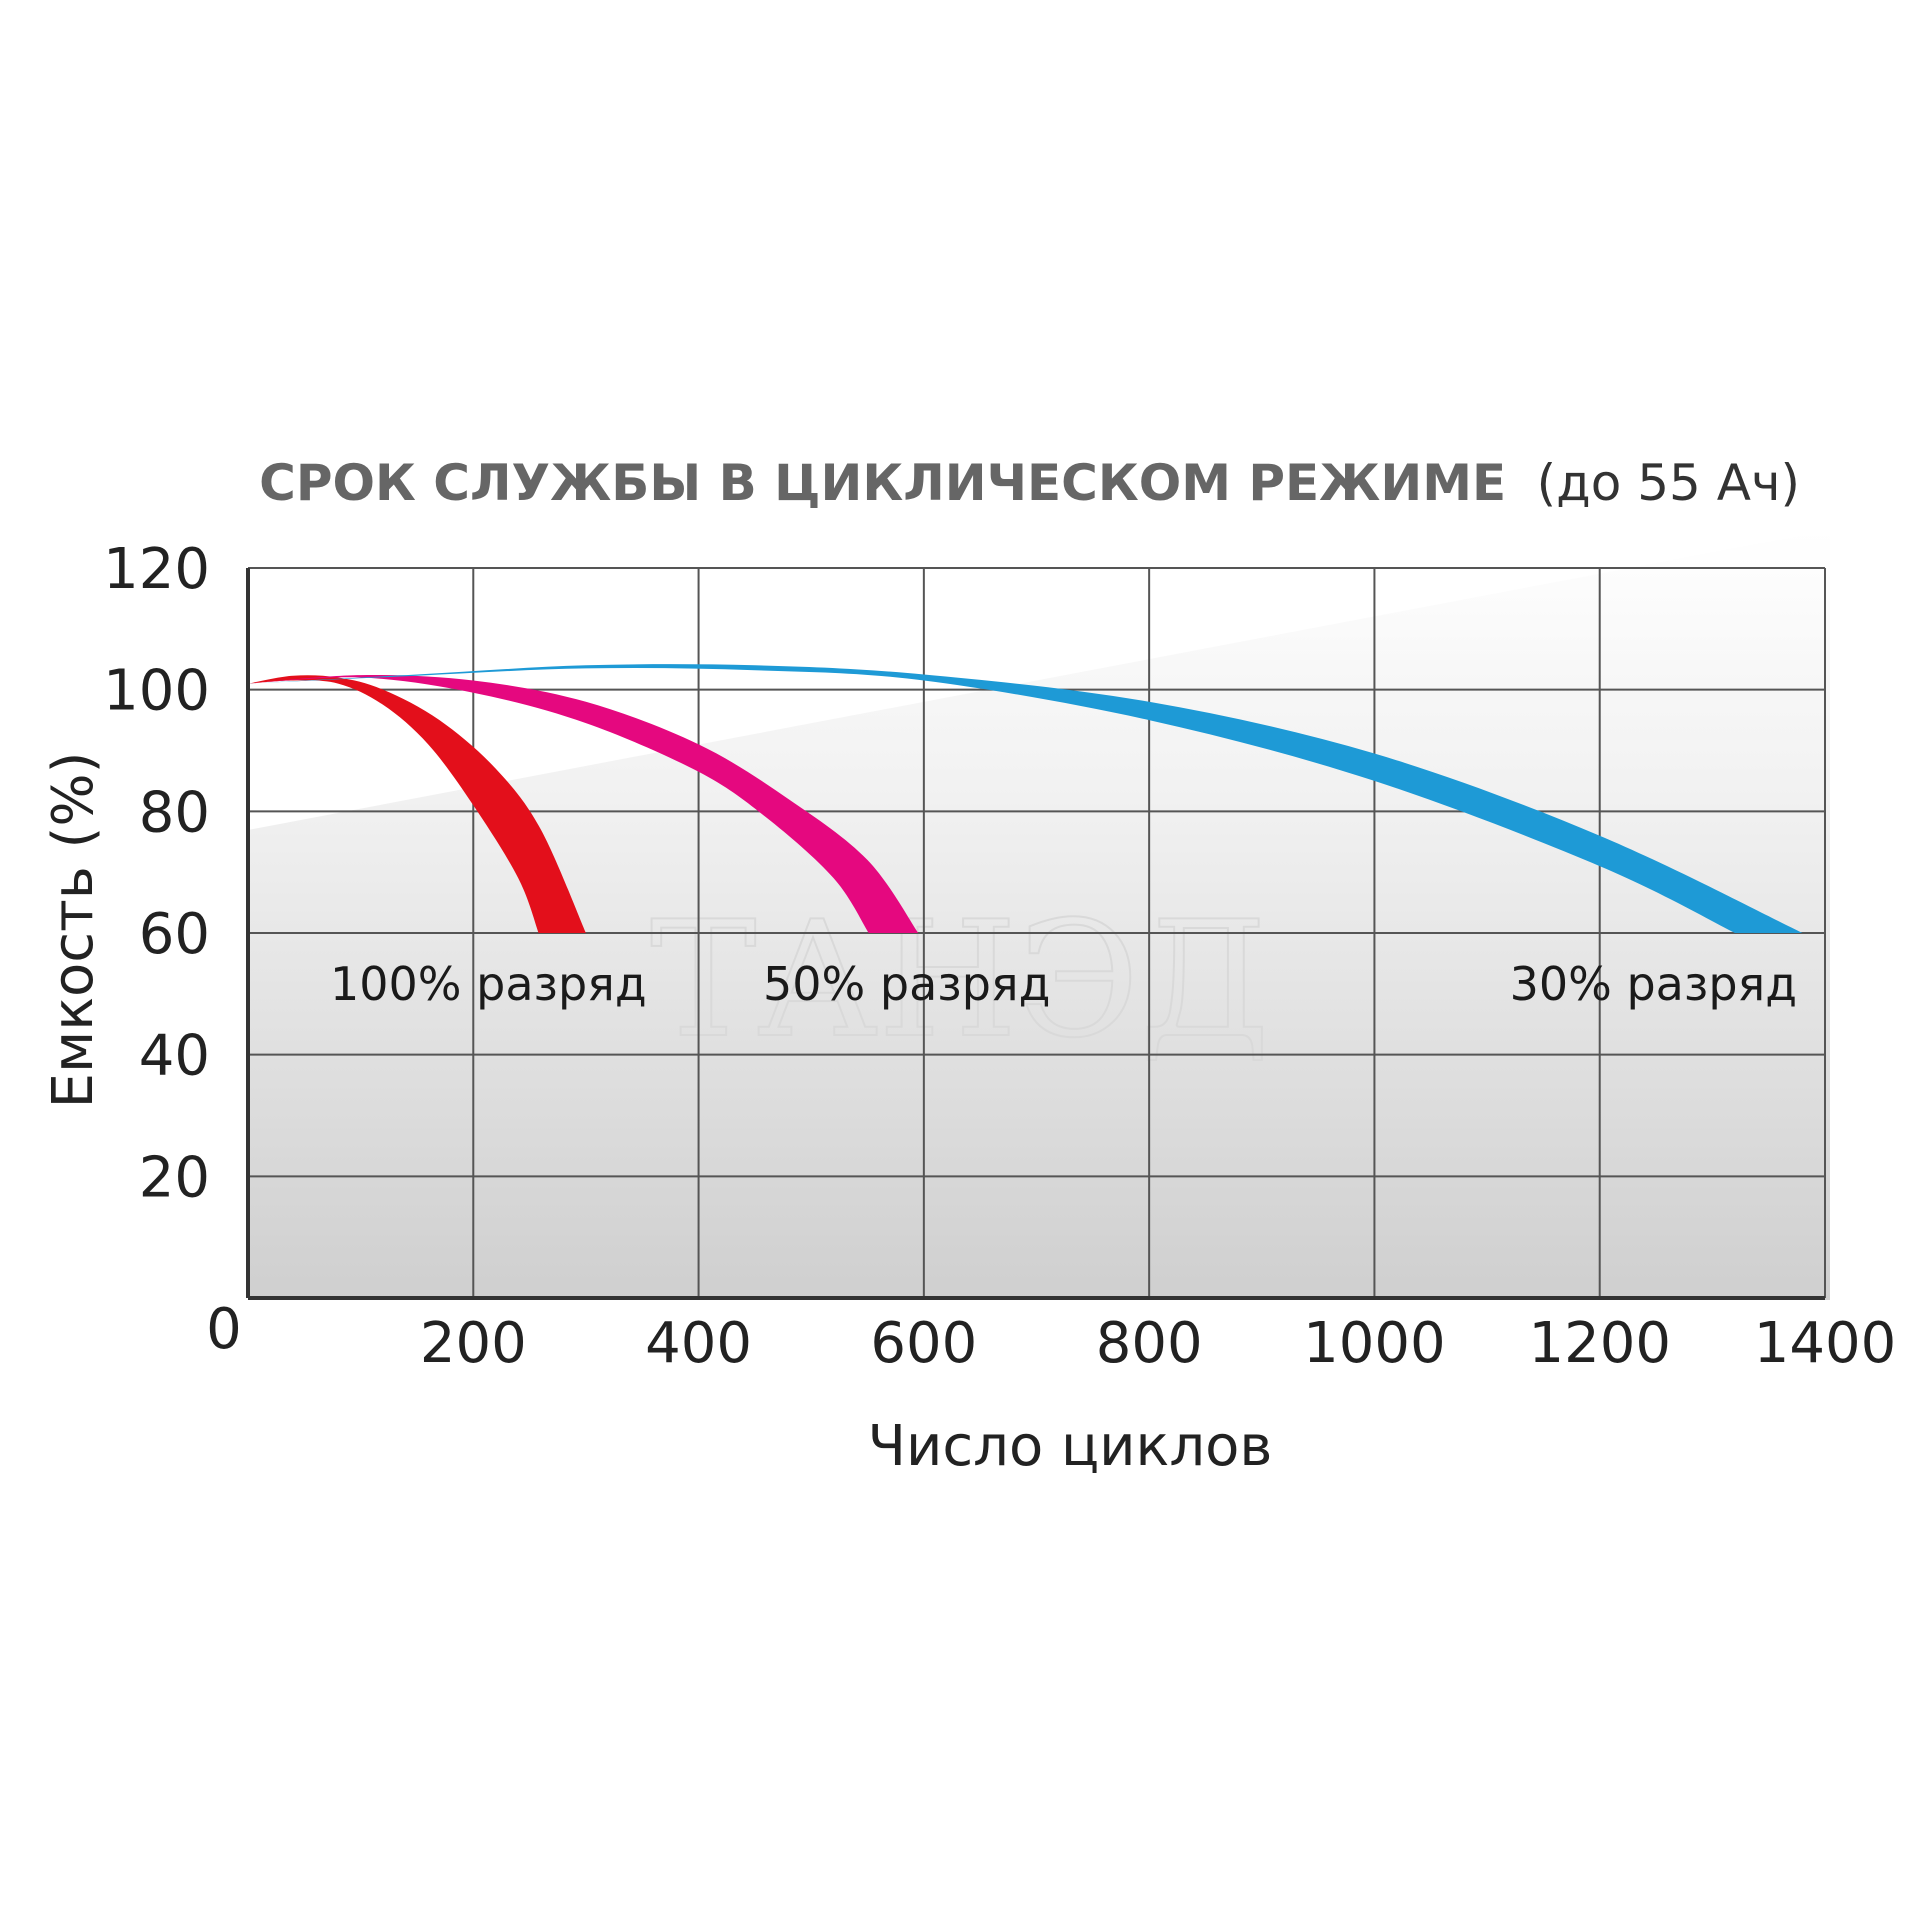  Describe the element at coordinates (156, 691) in the screenshot. I see `y-tick-label: 100` at that location.